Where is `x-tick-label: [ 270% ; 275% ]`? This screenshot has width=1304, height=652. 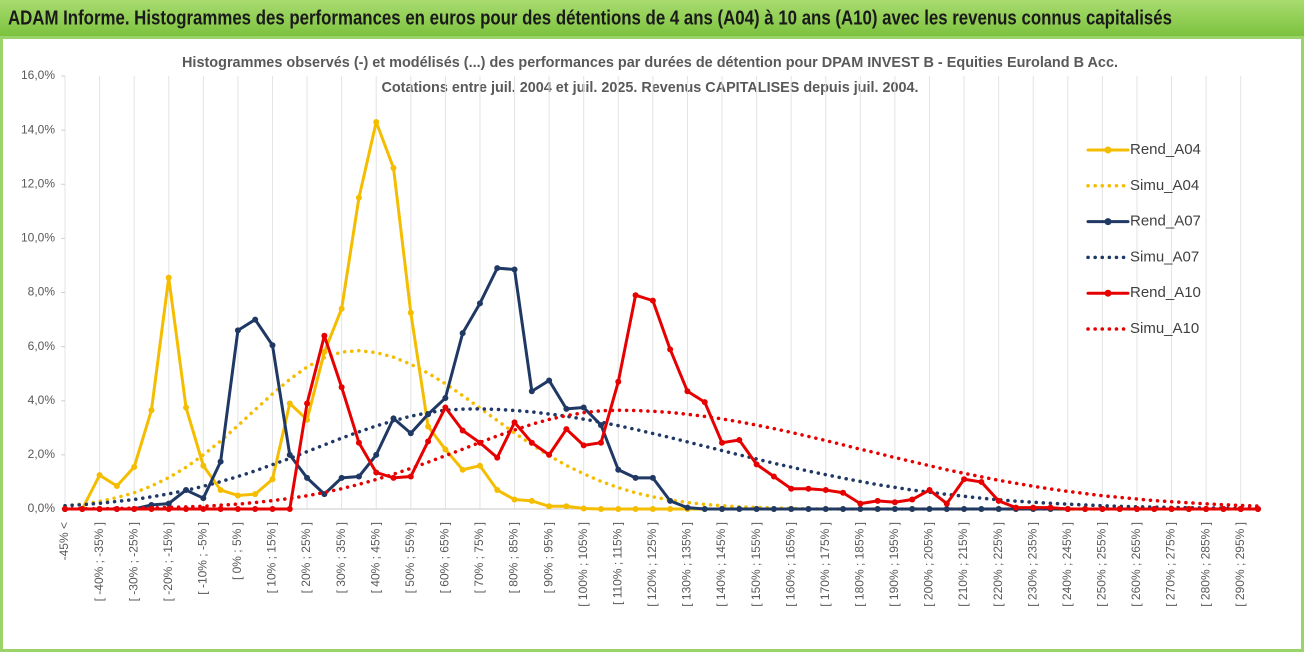 x-tick-label: [ 270% ; 275% ] is located at coordinates (1171, 564).